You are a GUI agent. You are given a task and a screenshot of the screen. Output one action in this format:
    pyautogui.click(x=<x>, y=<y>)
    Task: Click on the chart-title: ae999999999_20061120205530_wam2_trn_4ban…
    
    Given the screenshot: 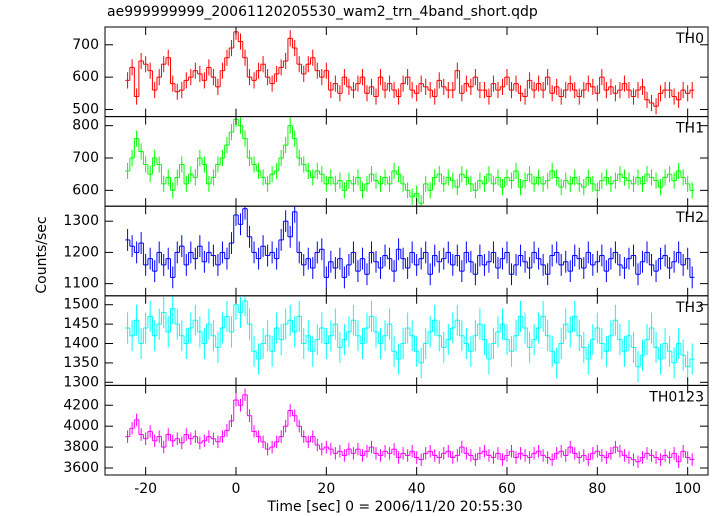 What is the action you would take?
    pyautogui.click(x=322, y=12)
    